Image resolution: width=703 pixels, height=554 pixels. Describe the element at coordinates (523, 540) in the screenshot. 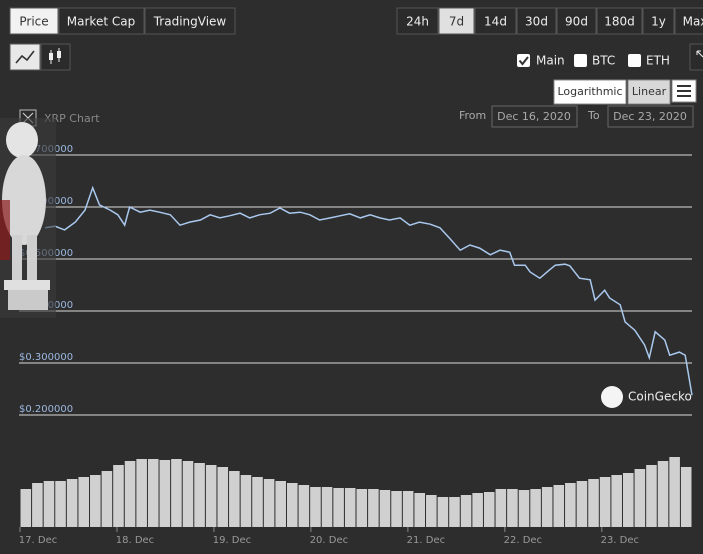

I see `x-tick-label: 22. Dec` at that location.